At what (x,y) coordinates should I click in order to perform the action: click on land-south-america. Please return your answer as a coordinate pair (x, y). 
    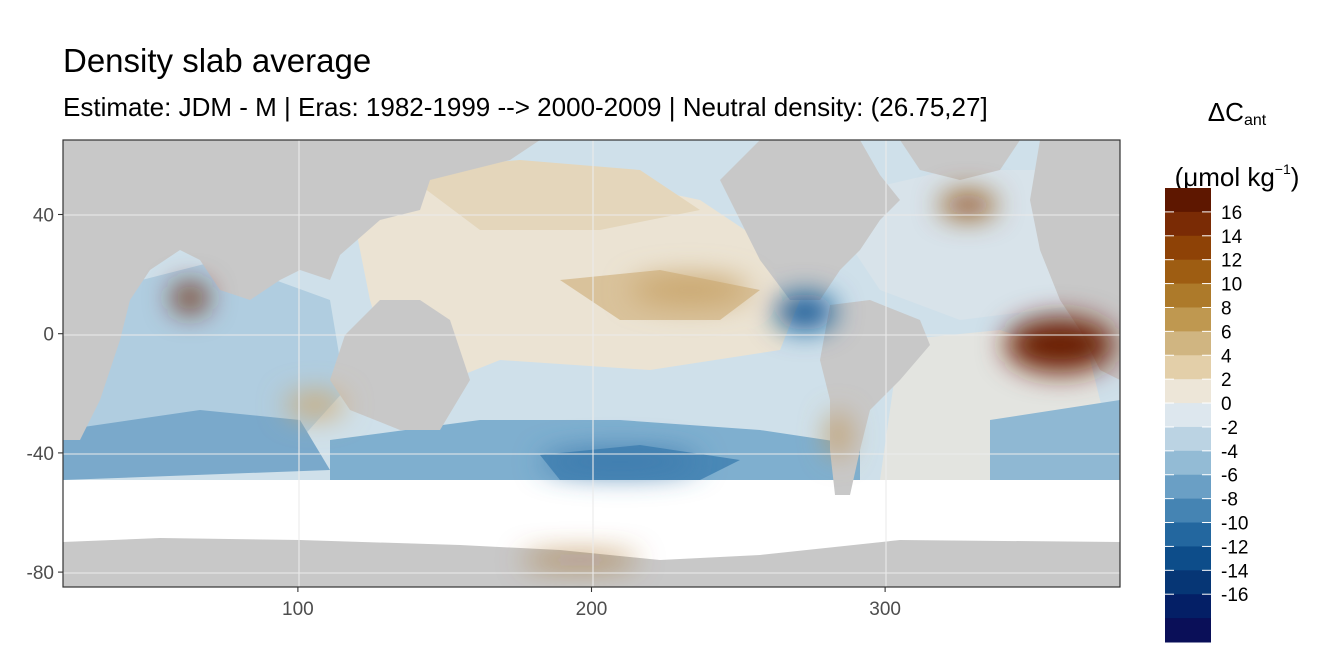
    Looking at the image, I should click on (875, 397).